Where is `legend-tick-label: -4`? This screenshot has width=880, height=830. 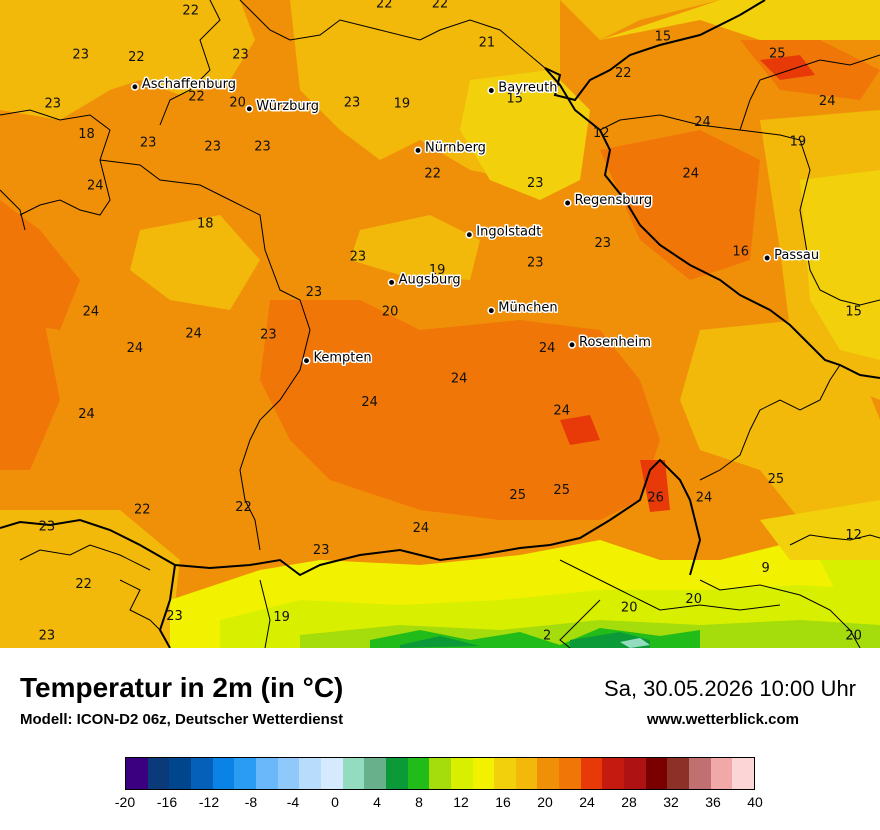 legend-tick-label: -4 is located at coordinates (293, 802).